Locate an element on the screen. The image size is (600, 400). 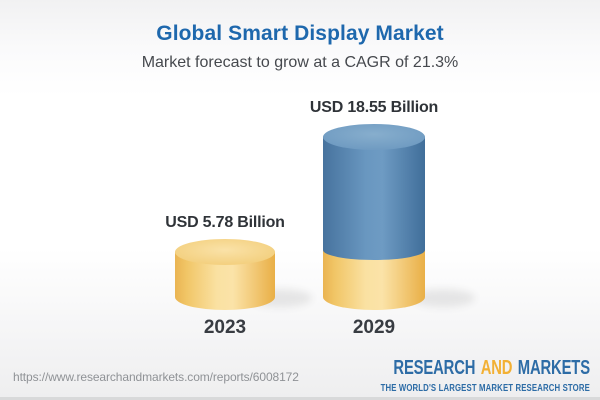
bar-2023-body is located at coordinates (225, 281).